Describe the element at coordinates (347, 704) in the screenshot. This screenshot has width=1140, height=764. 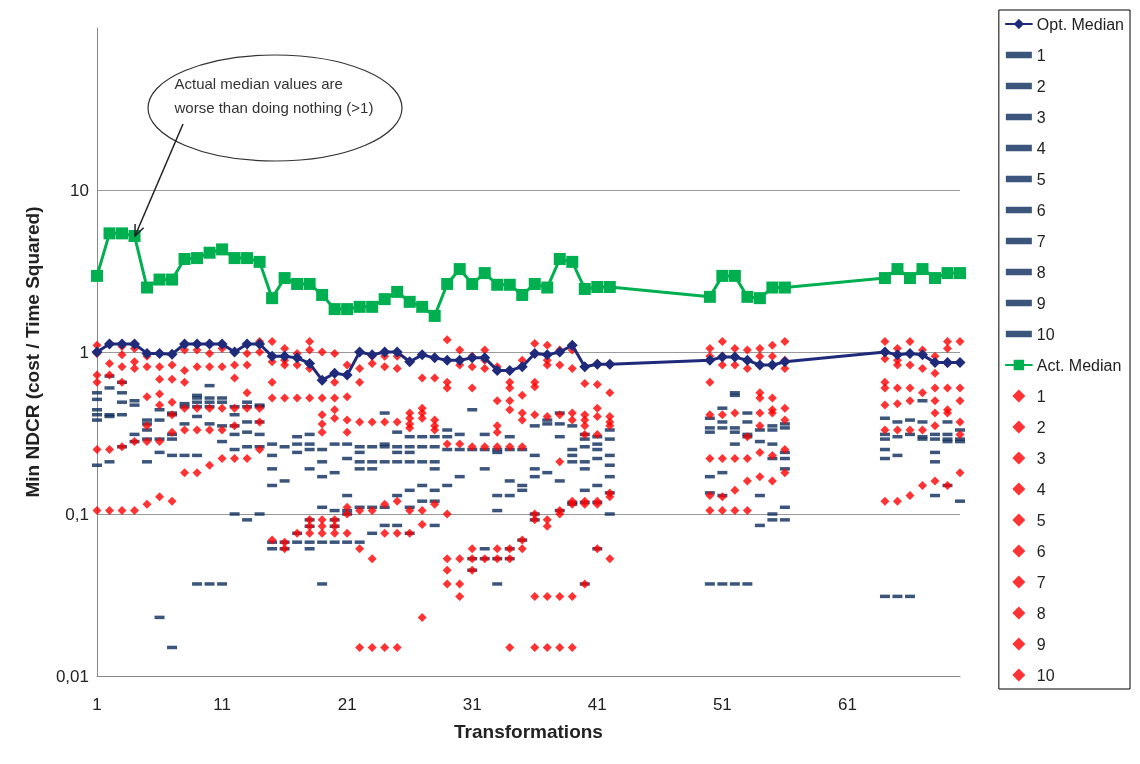
I see `x-tick-label: 21` at that location.